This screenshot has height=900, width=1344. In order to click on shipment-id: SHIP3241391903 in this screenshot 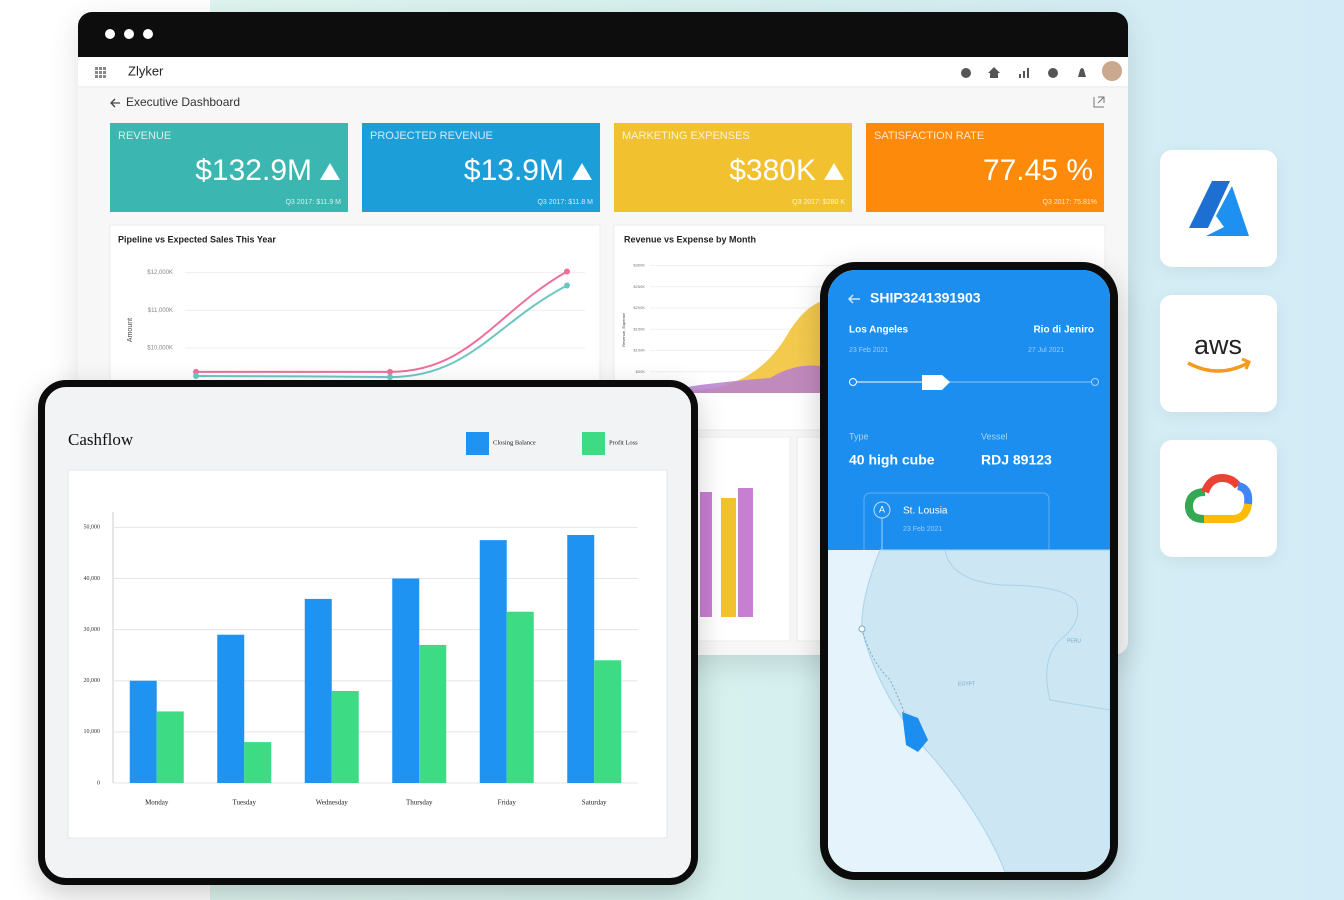, I will do `click(925, 298)`.